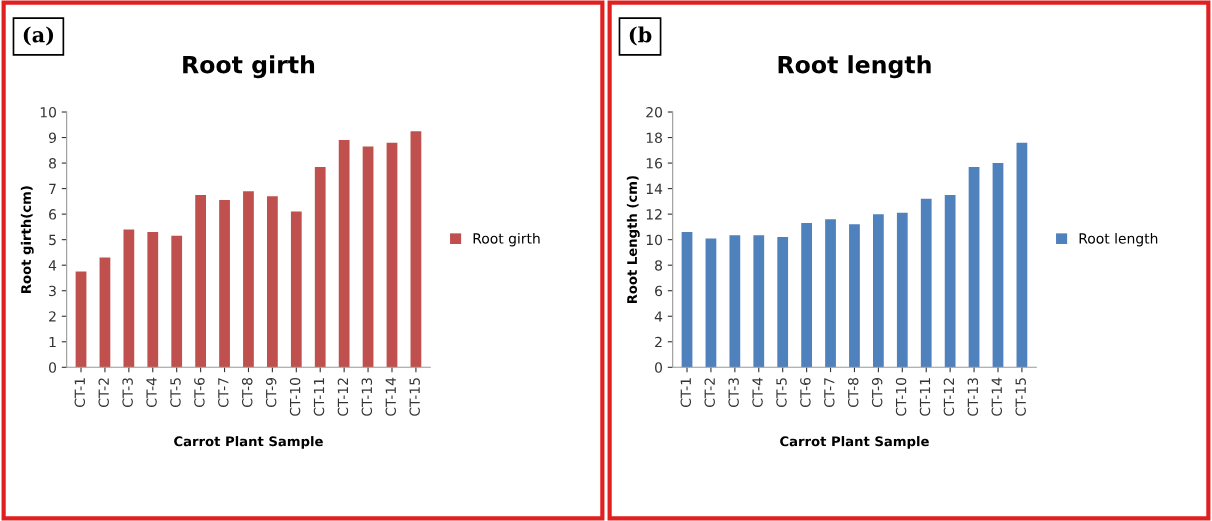  I want to click on y-tick-label: 1, so click(52, 342).